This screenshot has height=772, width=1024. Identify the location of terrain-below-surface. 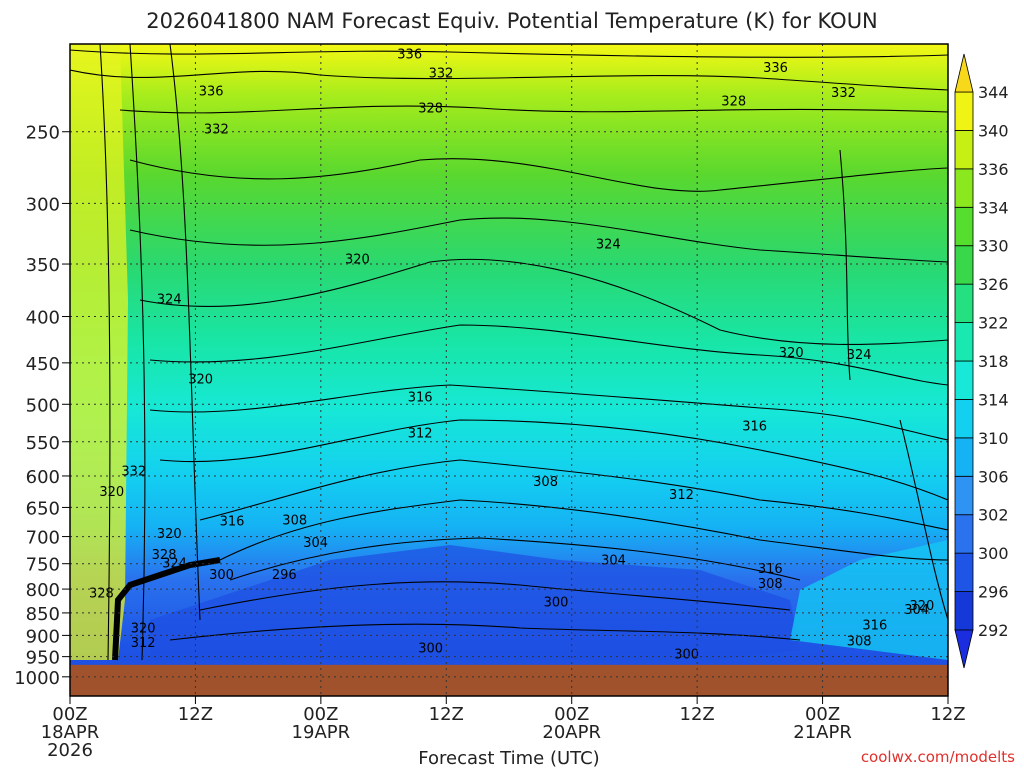
(509, 680).